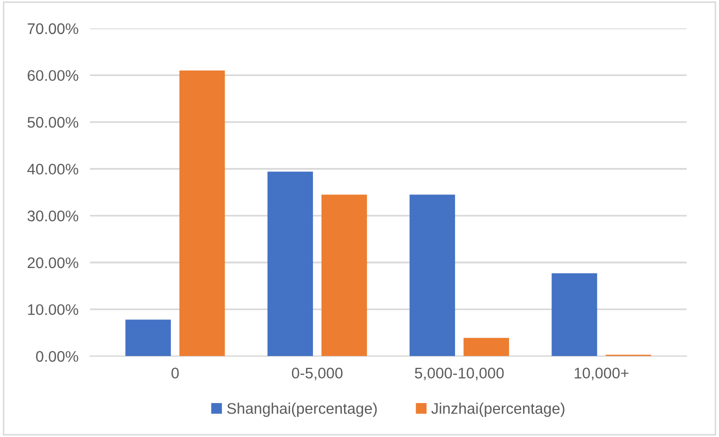  What do you see at coordinates (53, 75) in the screenshot?
I see `y-tick-label: 60.00%` at bounding box center [53, 75].